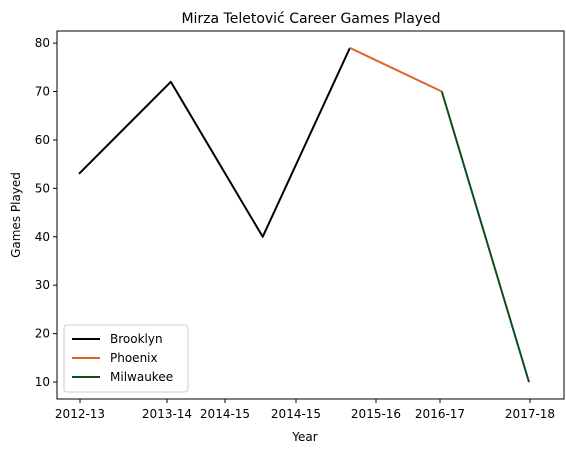  Describe the element at coordinates (42, 43) in the screenshot. I see `y-tick-label: 80` at that location.